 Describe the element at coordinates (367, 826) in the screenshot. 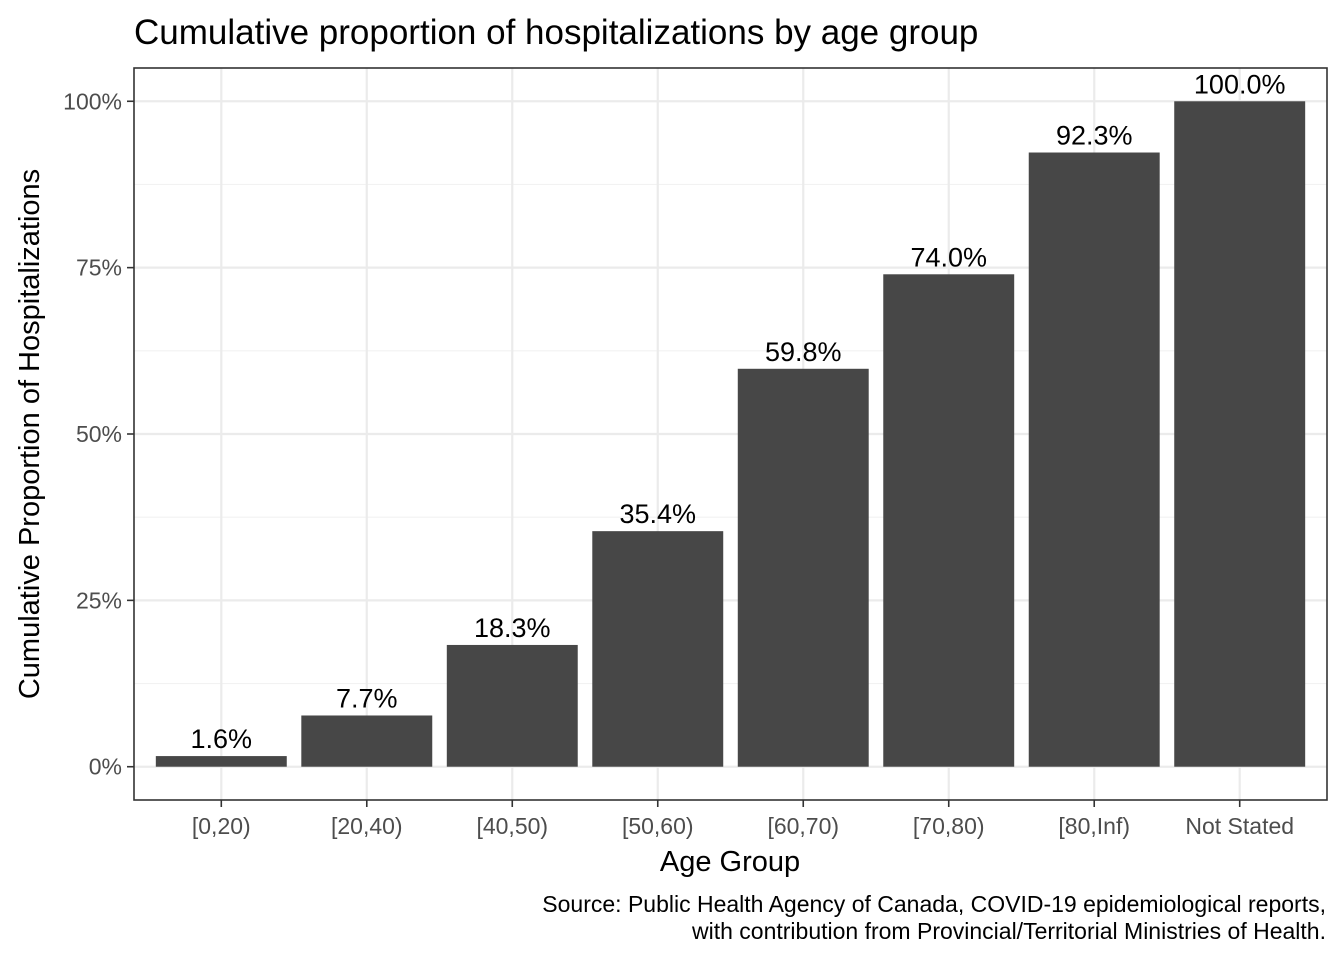

I see `x-tick-label: [20,40)` at that location.